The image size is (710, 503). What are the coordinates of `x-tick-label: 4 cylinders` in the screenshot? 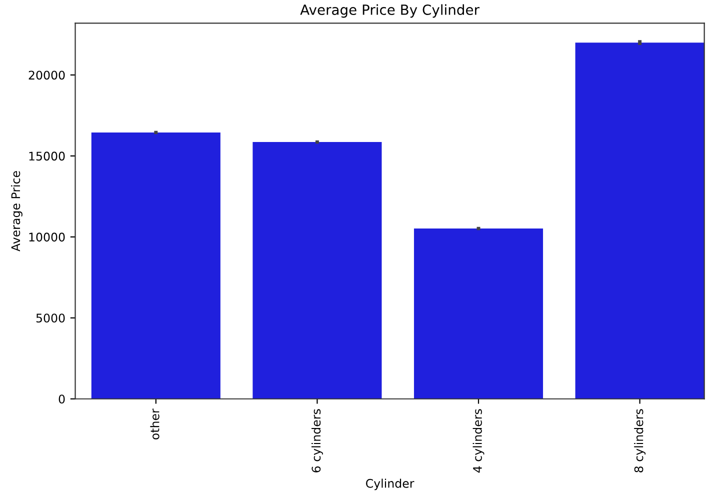 It's located at (478, 441).